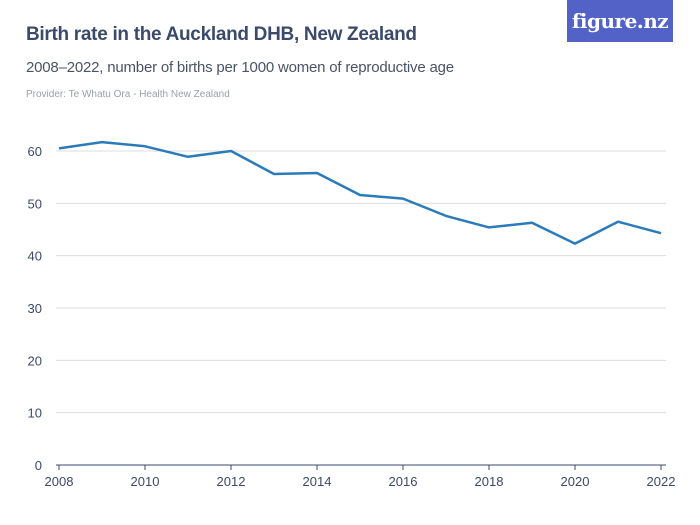 The width and height of the screenshot is (700, 525). I want to click on y-tick-label: 50, so click(35, 203).